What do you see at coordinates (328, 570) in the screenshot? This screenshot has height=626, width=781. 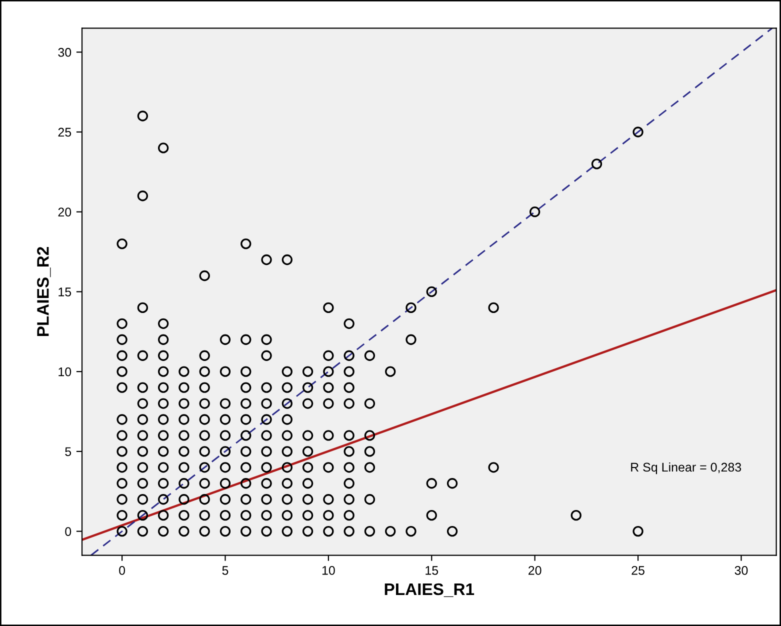 I see `x-tick-label: 10` at bounding box center [328, 570].